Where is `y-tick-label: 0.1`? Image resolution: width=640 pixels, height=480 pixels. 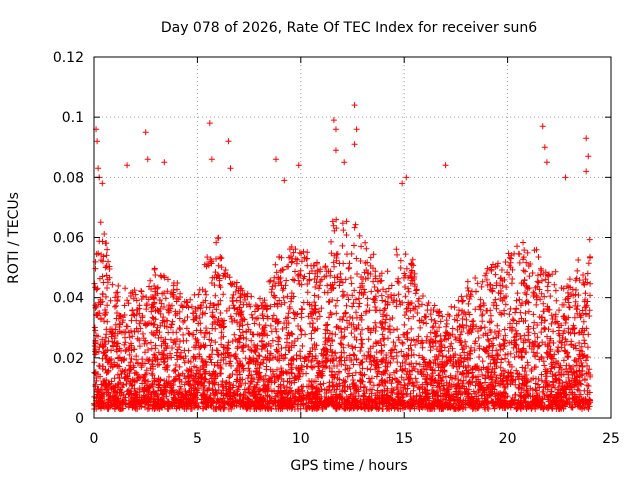
y-tick-label: 0.1 is located at coordinates (73, 118).